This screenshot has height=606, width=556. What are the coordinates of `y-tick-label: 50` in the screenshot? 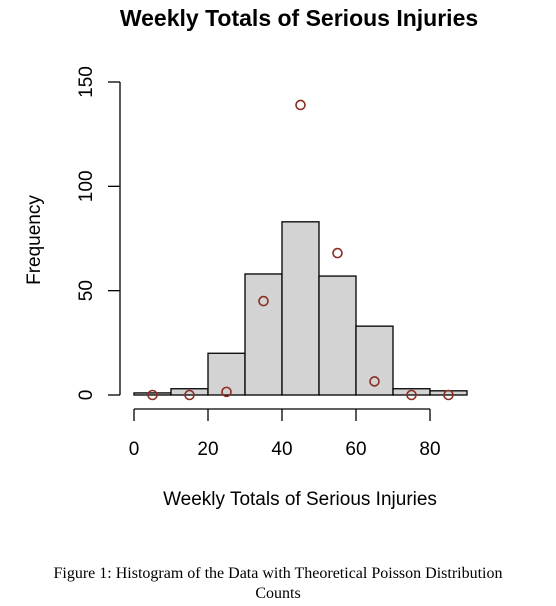 It's located at (86, 290).